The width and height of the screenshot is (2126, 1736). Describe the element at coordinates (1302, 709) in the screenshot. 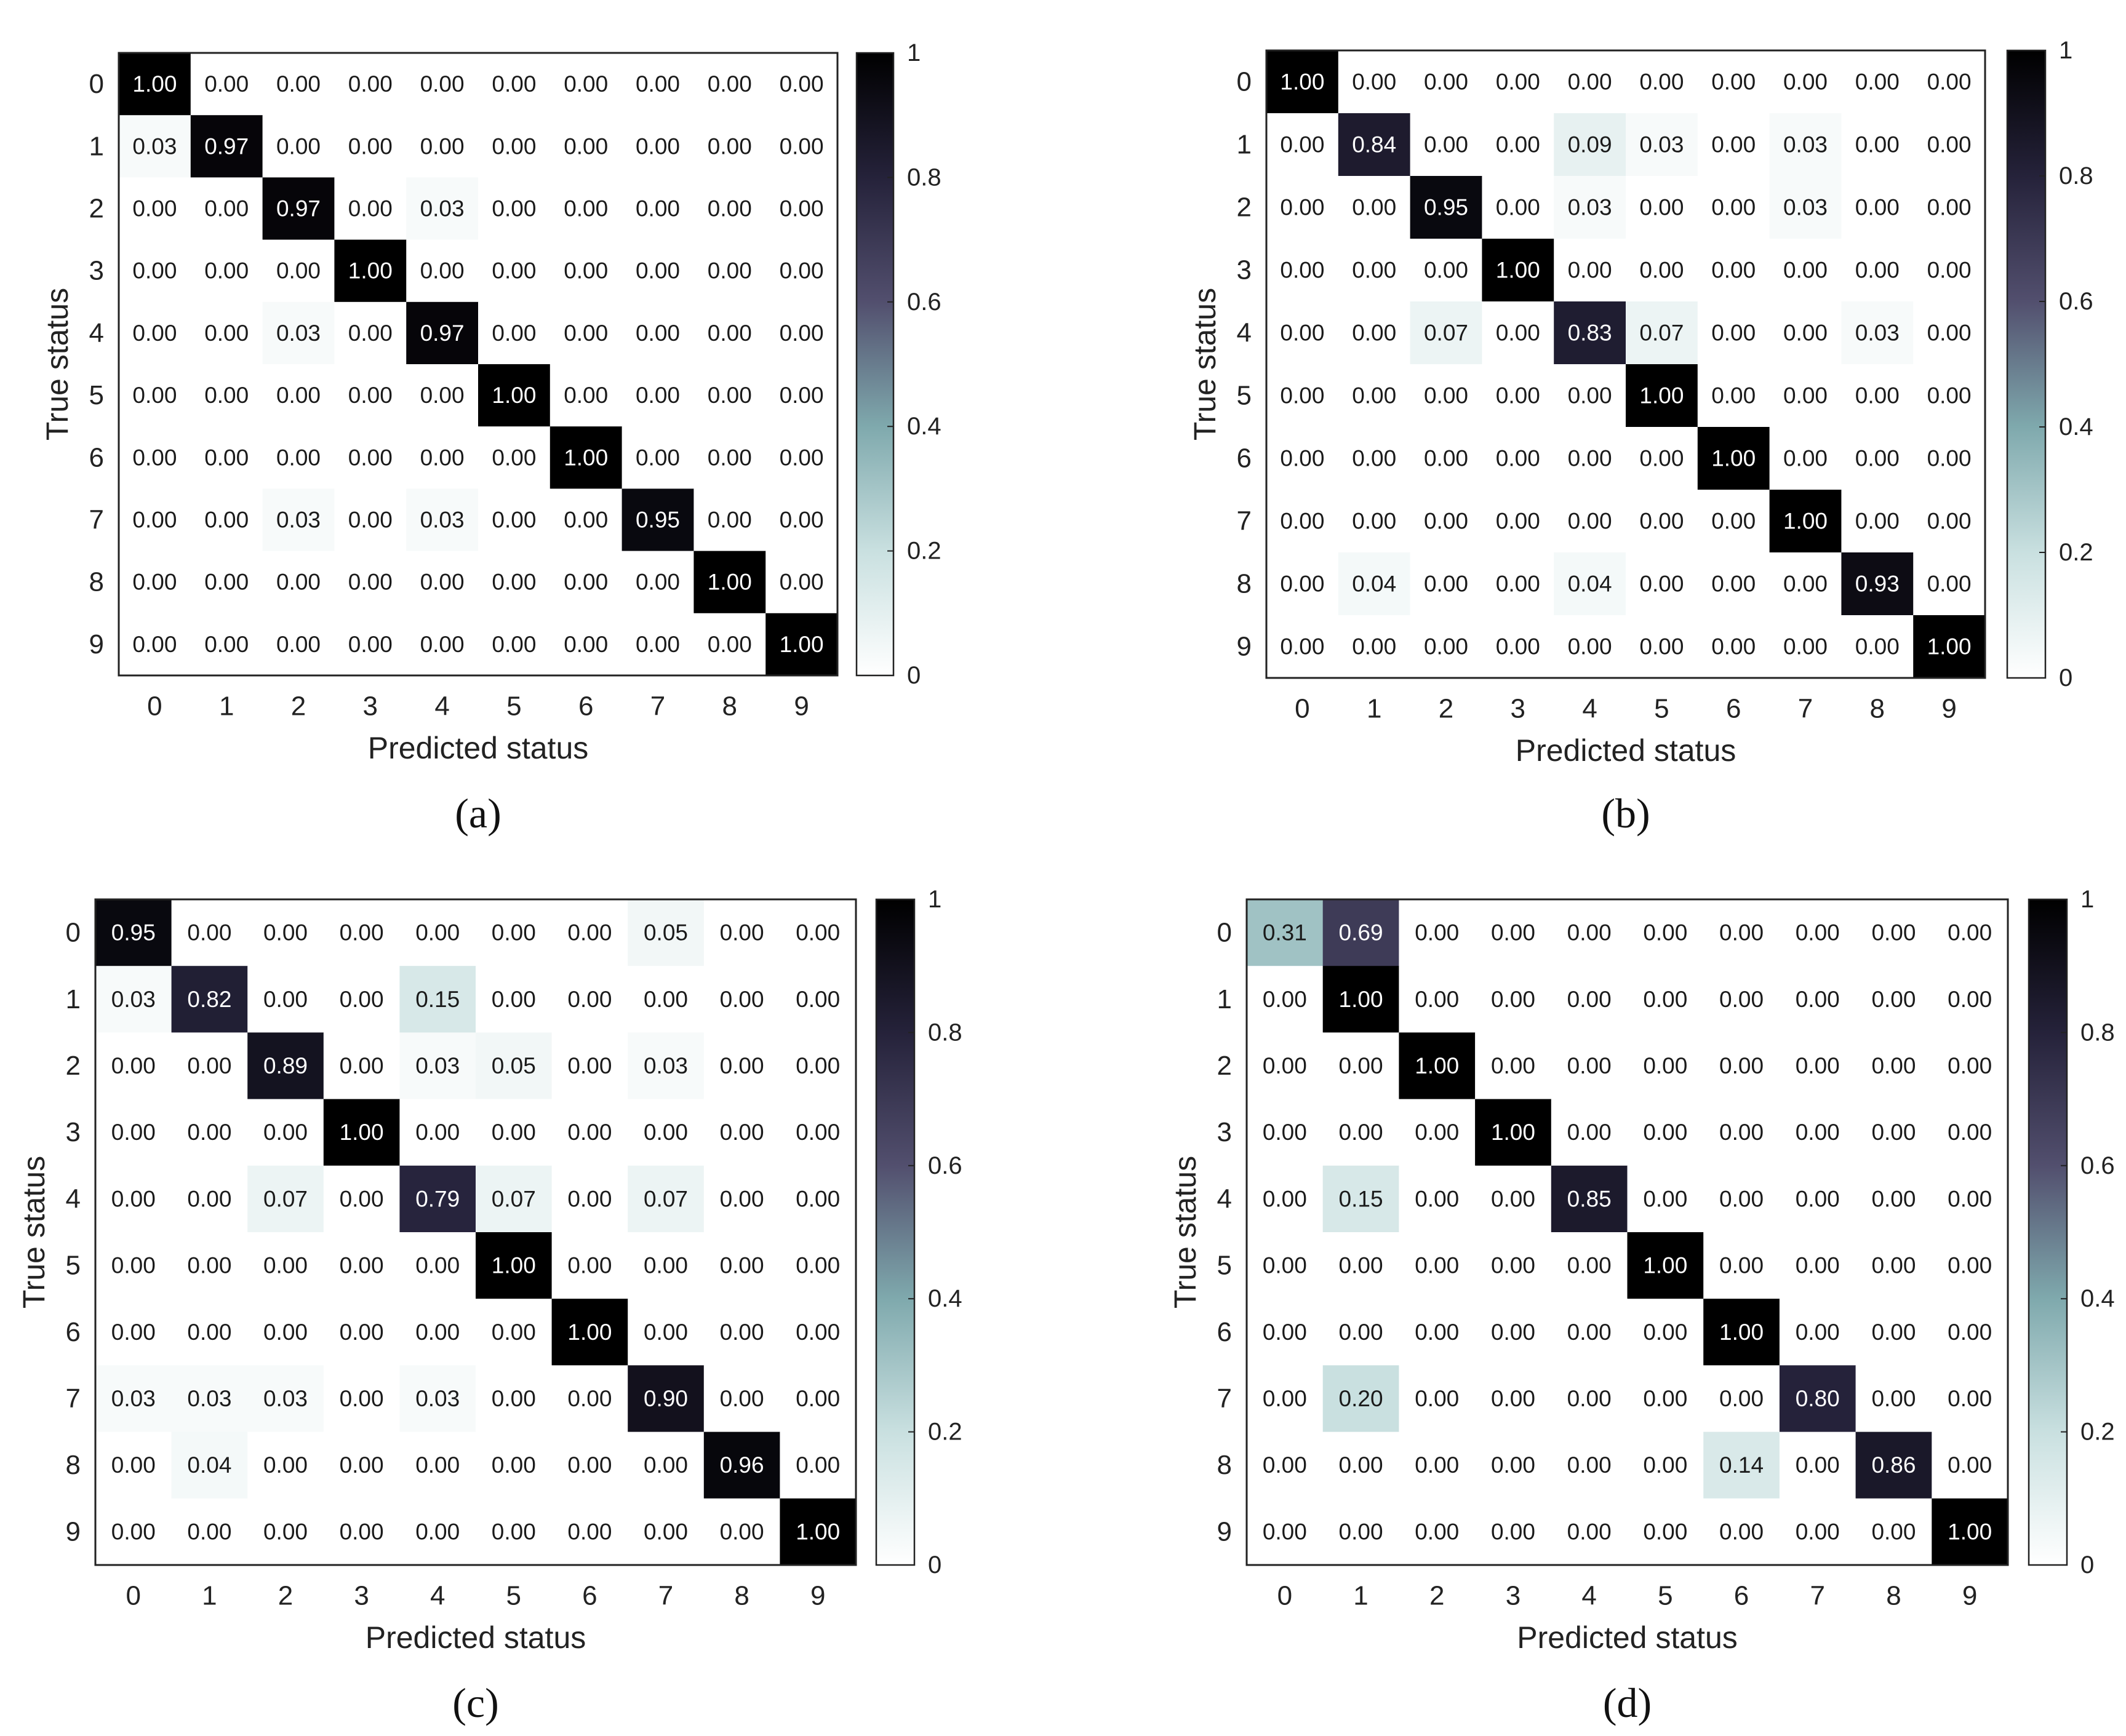

I see `x-tick-label: 0` at that location.